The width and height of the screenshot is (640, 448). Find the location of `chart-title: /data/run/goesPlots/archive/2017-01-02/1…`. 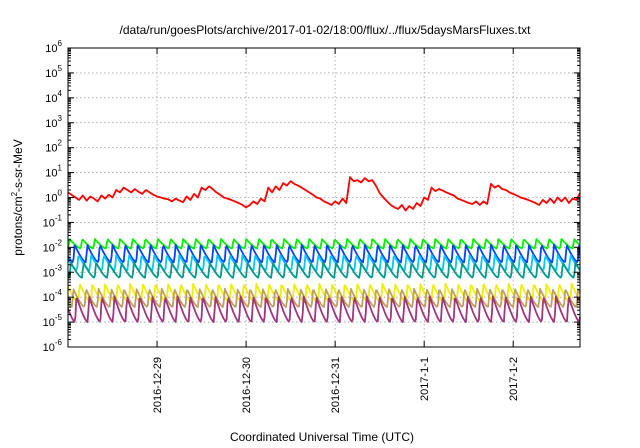

chart-title: /data/run/goesPlots/archive/2017-01-02/1… is located at coordinates (326, 30).